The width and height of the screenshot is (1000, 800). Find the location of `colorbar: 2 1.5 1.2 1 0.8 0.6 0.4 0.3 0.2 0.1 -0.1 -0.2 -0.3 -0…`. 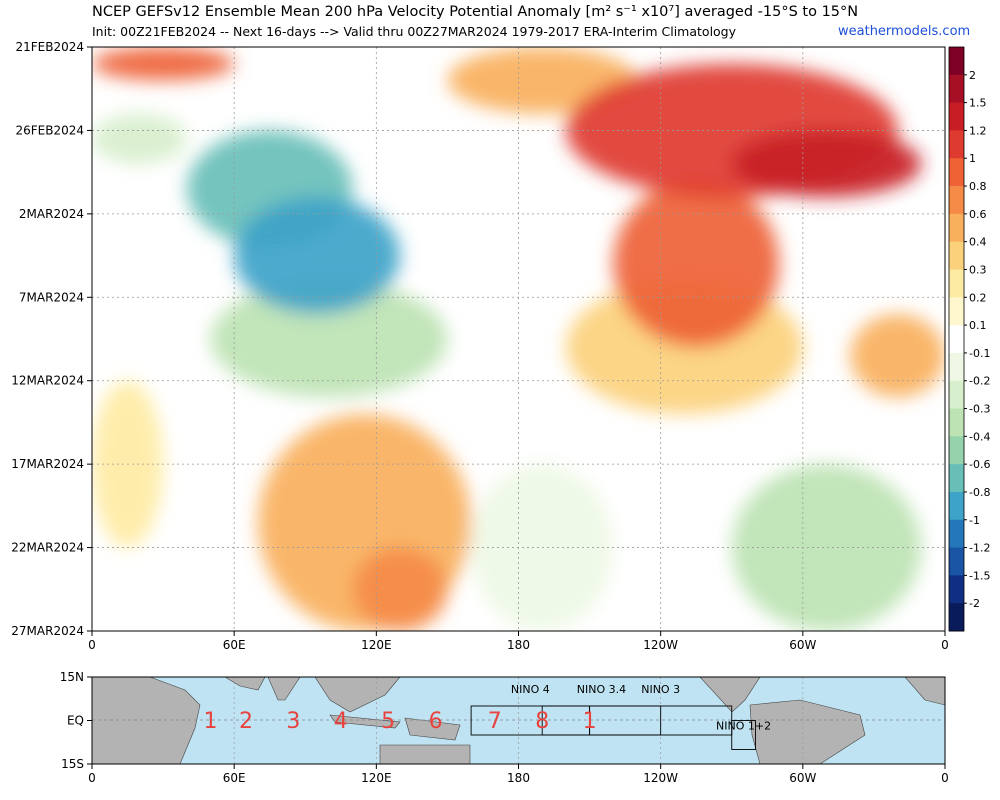

colorbar: 2 1.5 1.2 1 0.8 0.6 0.4 0.3 0.2 0.1 -0.1 -0.2 -0.3 -0… is located at coordinates (969, 339).